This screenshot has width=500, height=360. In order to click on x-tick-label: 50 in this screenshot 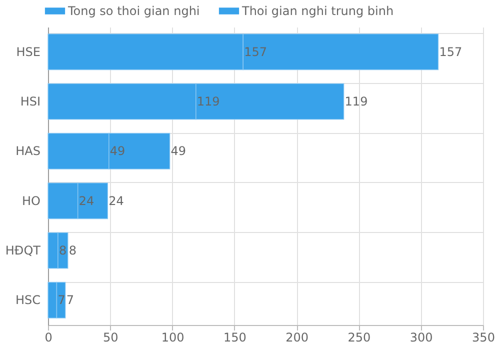, I will do `click(110, 337)`.